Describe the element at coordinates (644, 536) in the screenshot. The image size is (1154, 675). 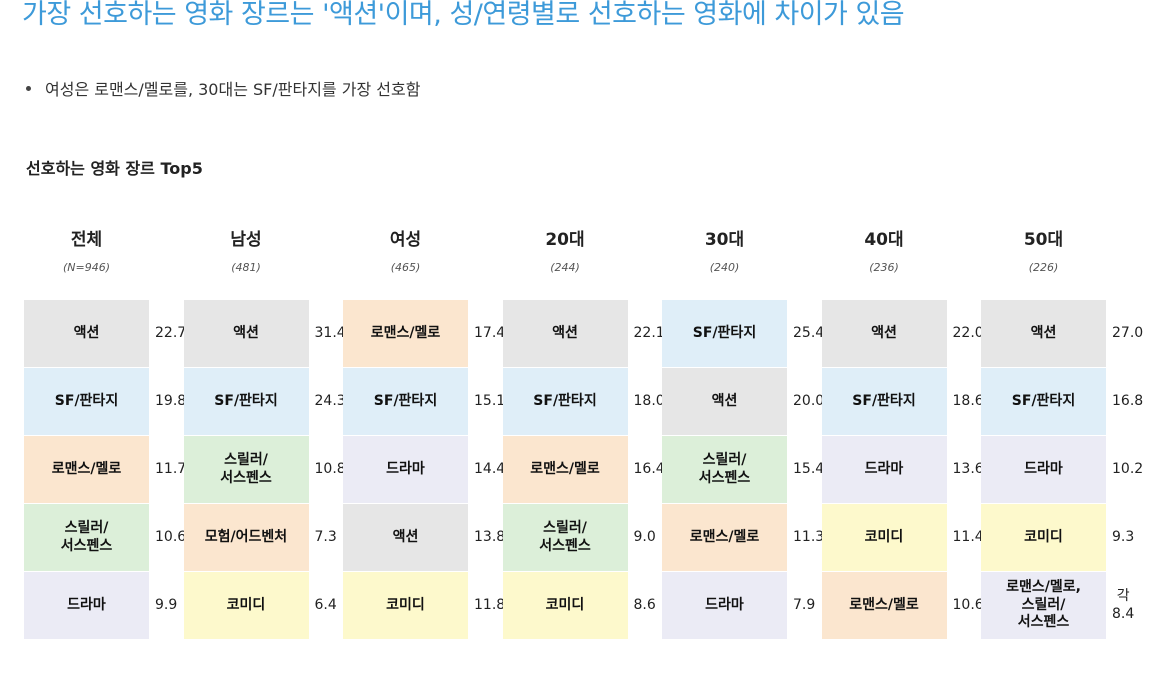
I see `genre-value: 9.0` at that location.